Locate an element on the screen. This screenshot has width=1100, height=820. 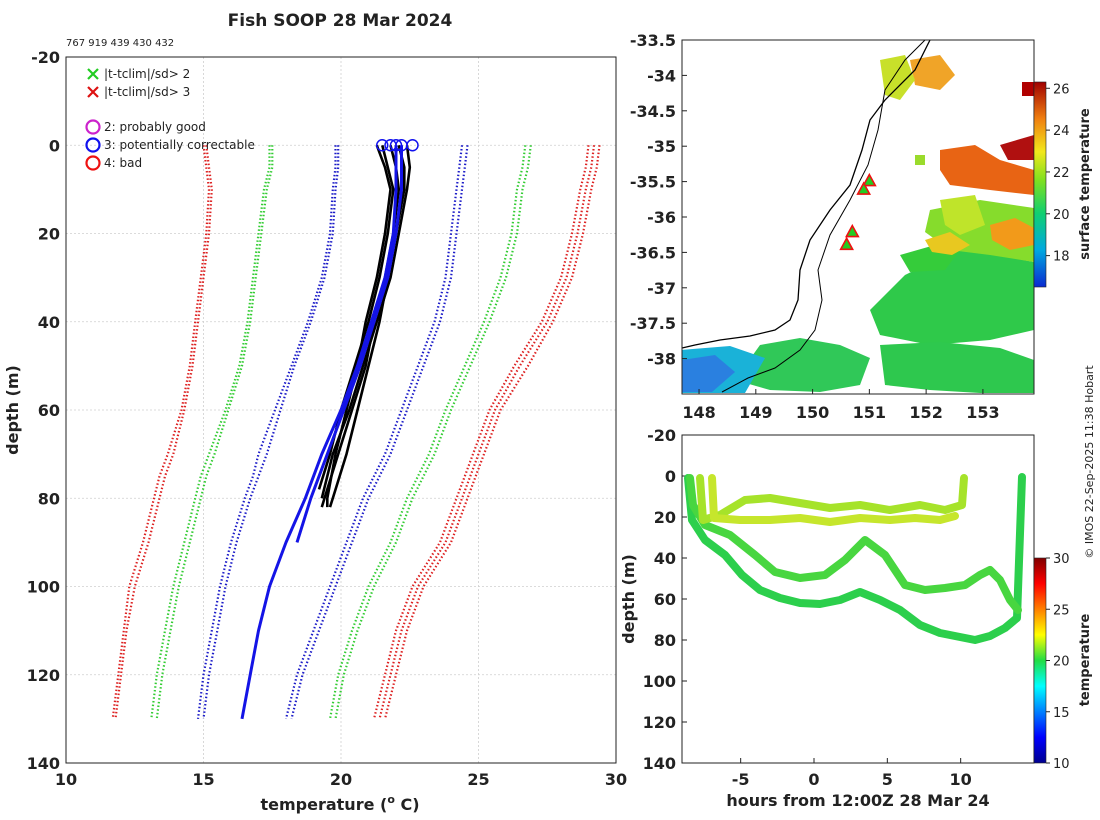
map-ytick: -38 is located at coordinates (661, 359).